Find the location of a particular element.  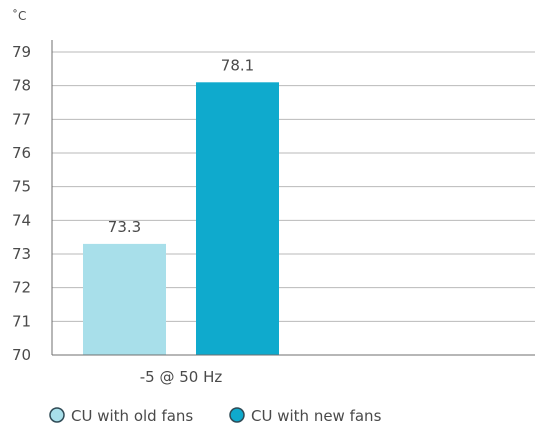

x-axis-categories: -5 @ 50 Hz is located at coordinates (181, 377).